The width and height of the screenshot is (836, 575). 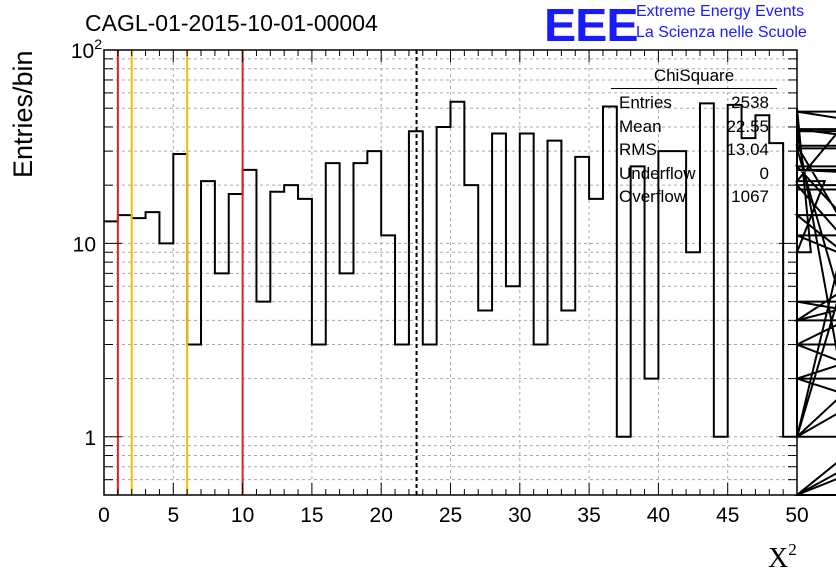 I want to click on stat-row-entries: Entries 2538, so click(x=694, y=102).